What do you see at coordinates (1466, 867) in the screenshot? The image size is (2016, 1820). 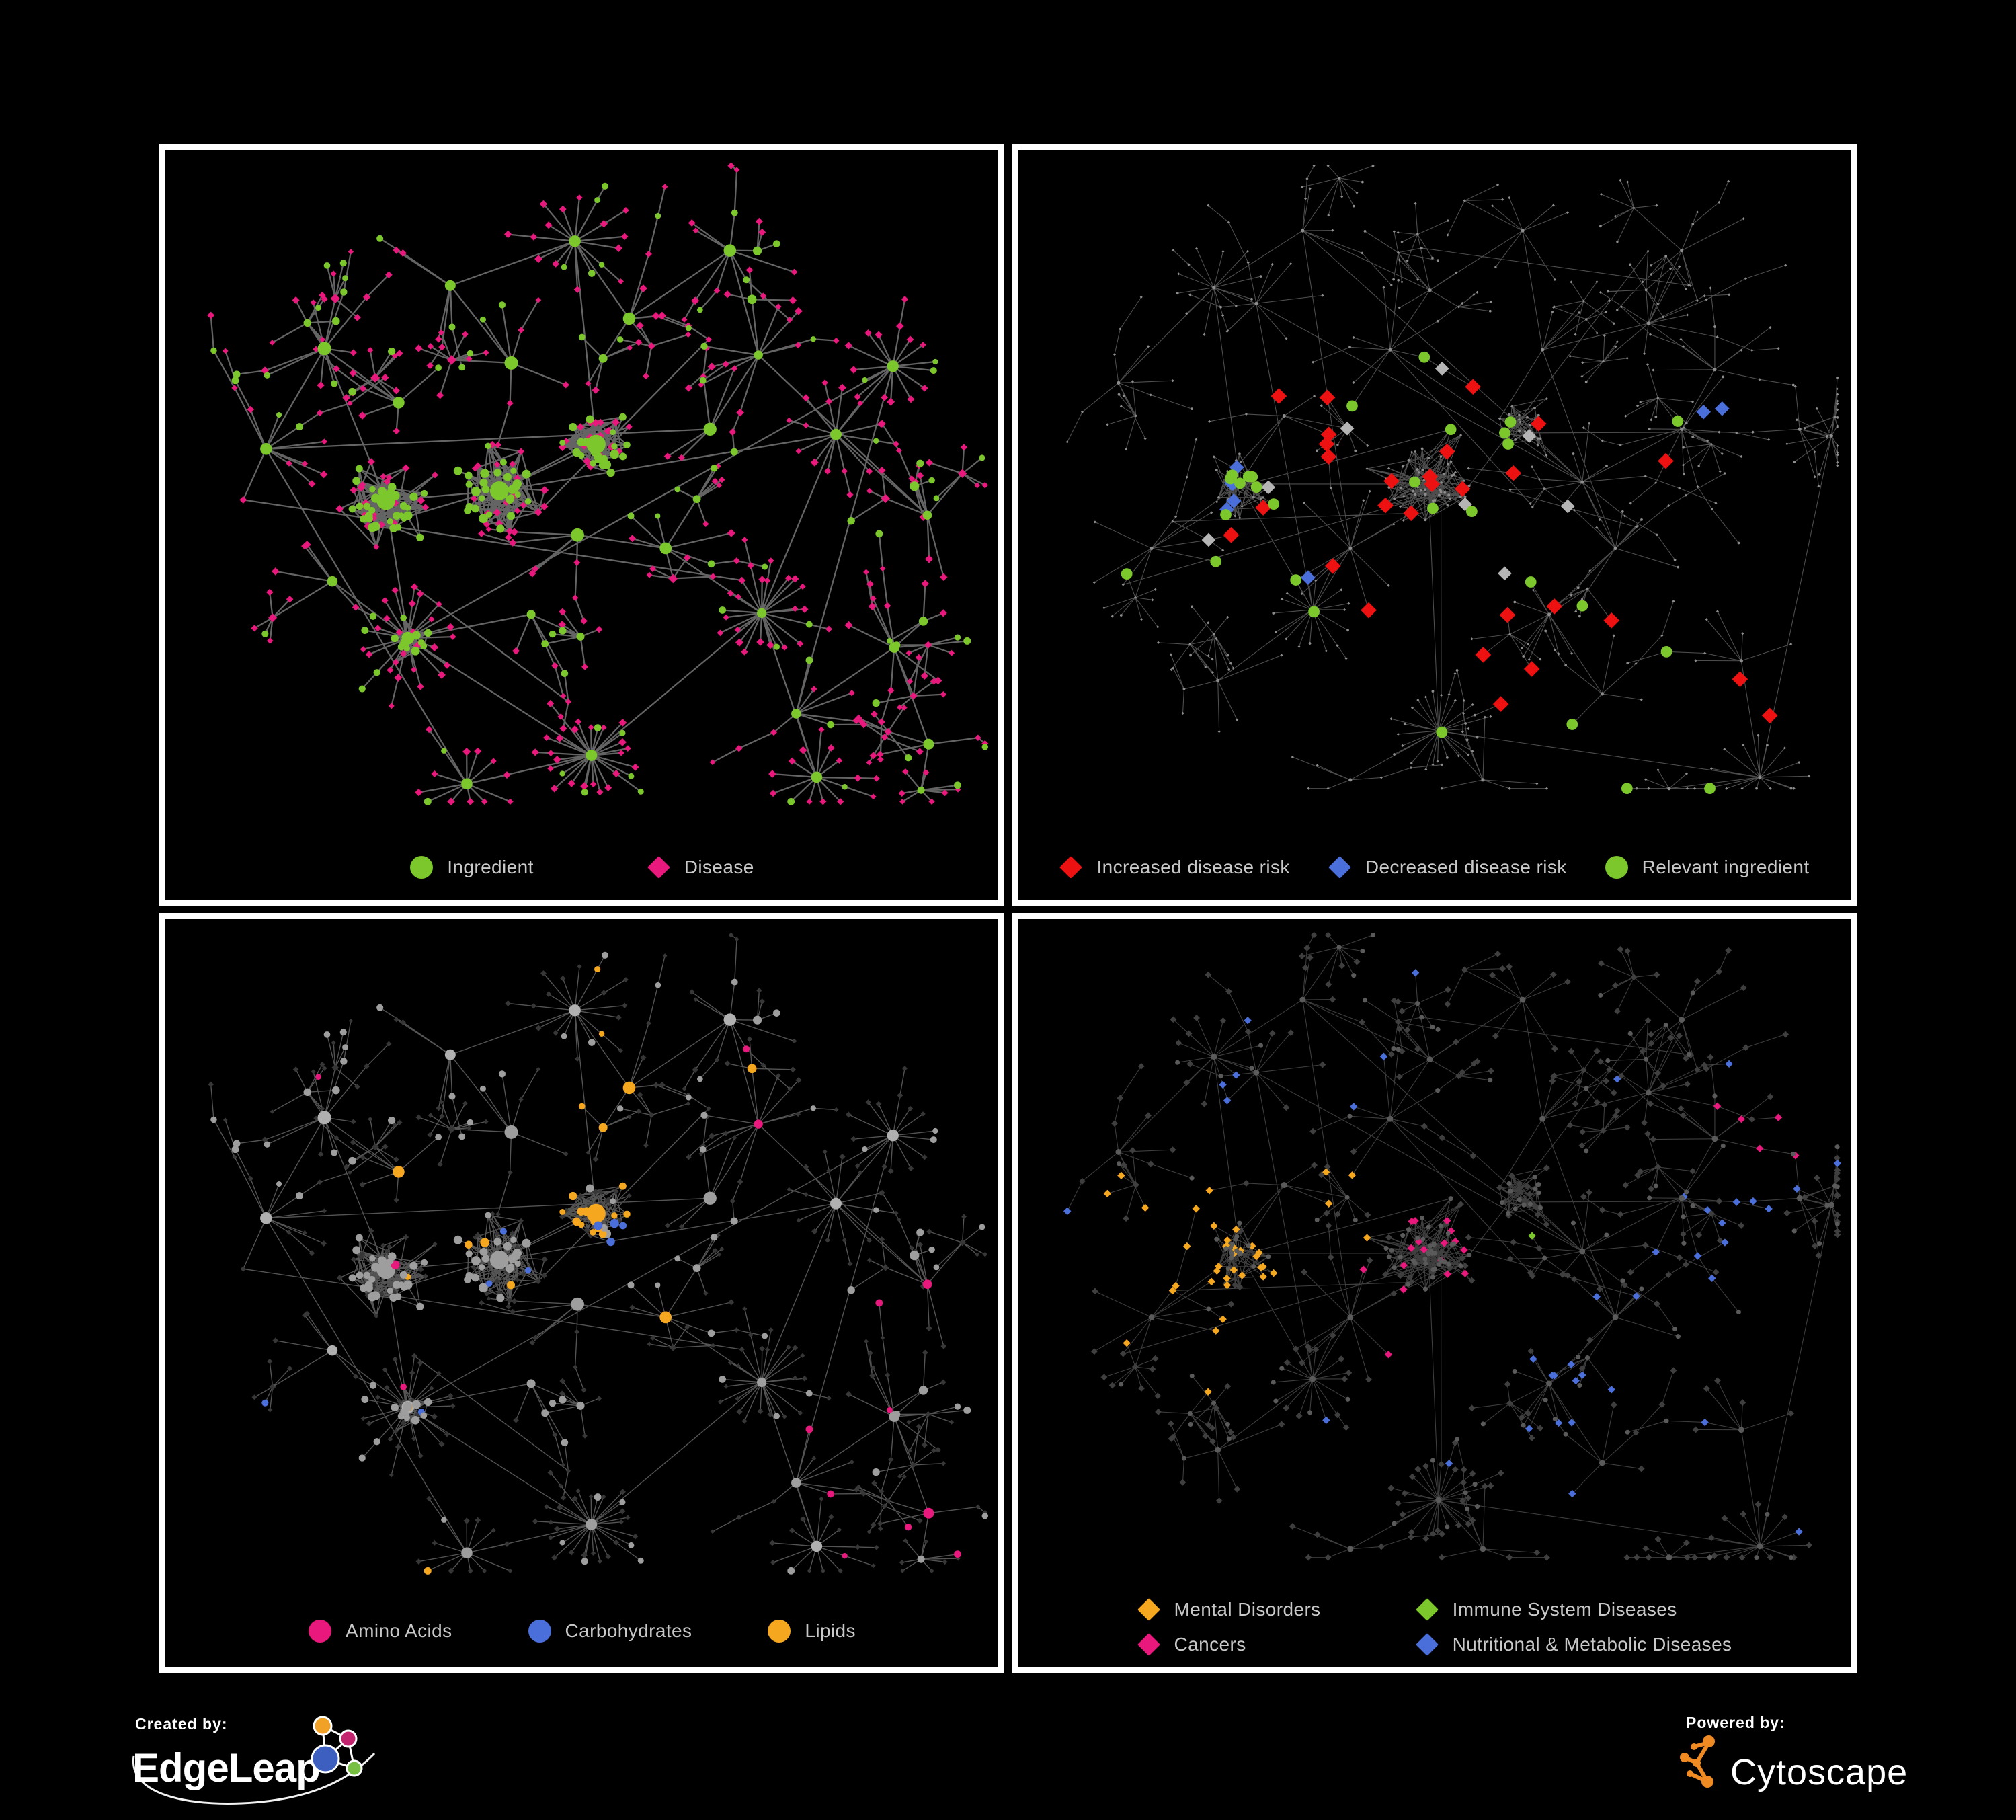 I see `legend-label: Decreased disease risk` at bounding box center [1466, 867].